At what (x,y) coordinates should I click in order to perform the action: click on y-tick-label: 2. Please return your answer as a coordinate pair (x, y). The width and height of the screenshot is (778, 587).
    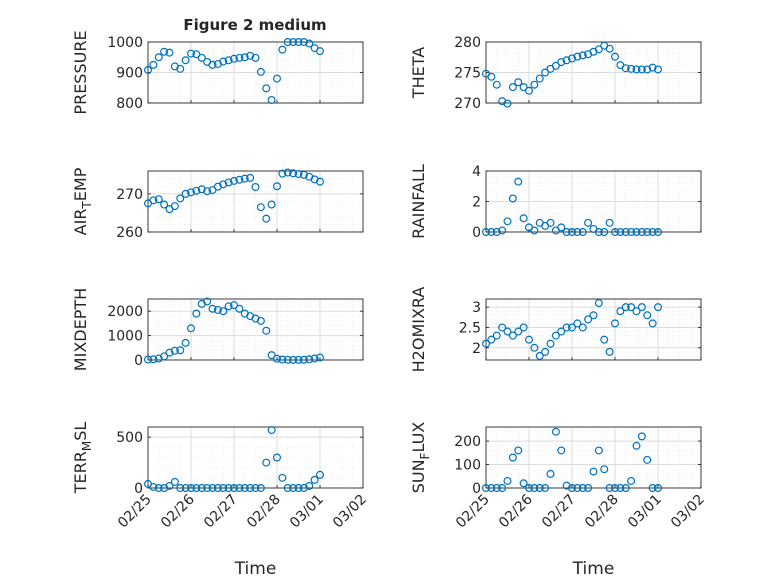
    Looking at the image, I should click on (476, 203).